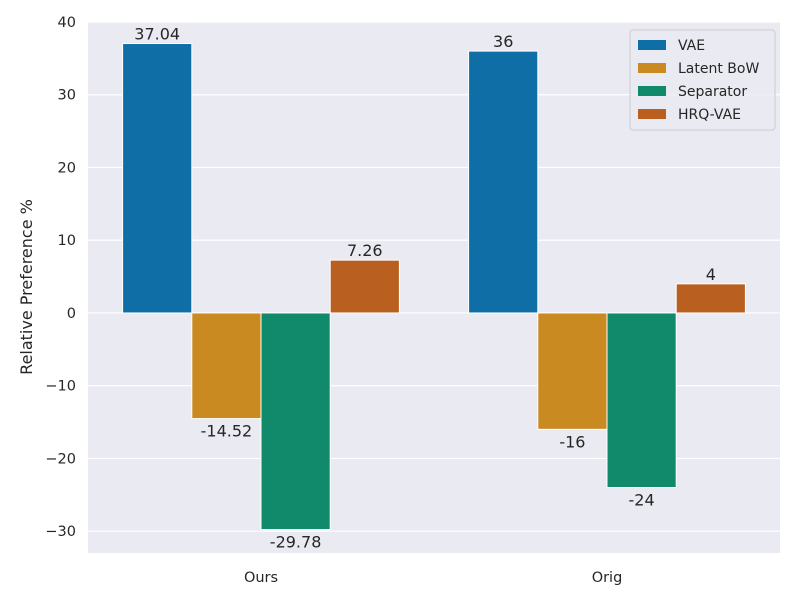 The height and width of the screenshot is (600, 800). What do you see at coordinates (67, 23) in the screenshot?
I see `y-tick-label: 40` at bounding box center [67, 23].